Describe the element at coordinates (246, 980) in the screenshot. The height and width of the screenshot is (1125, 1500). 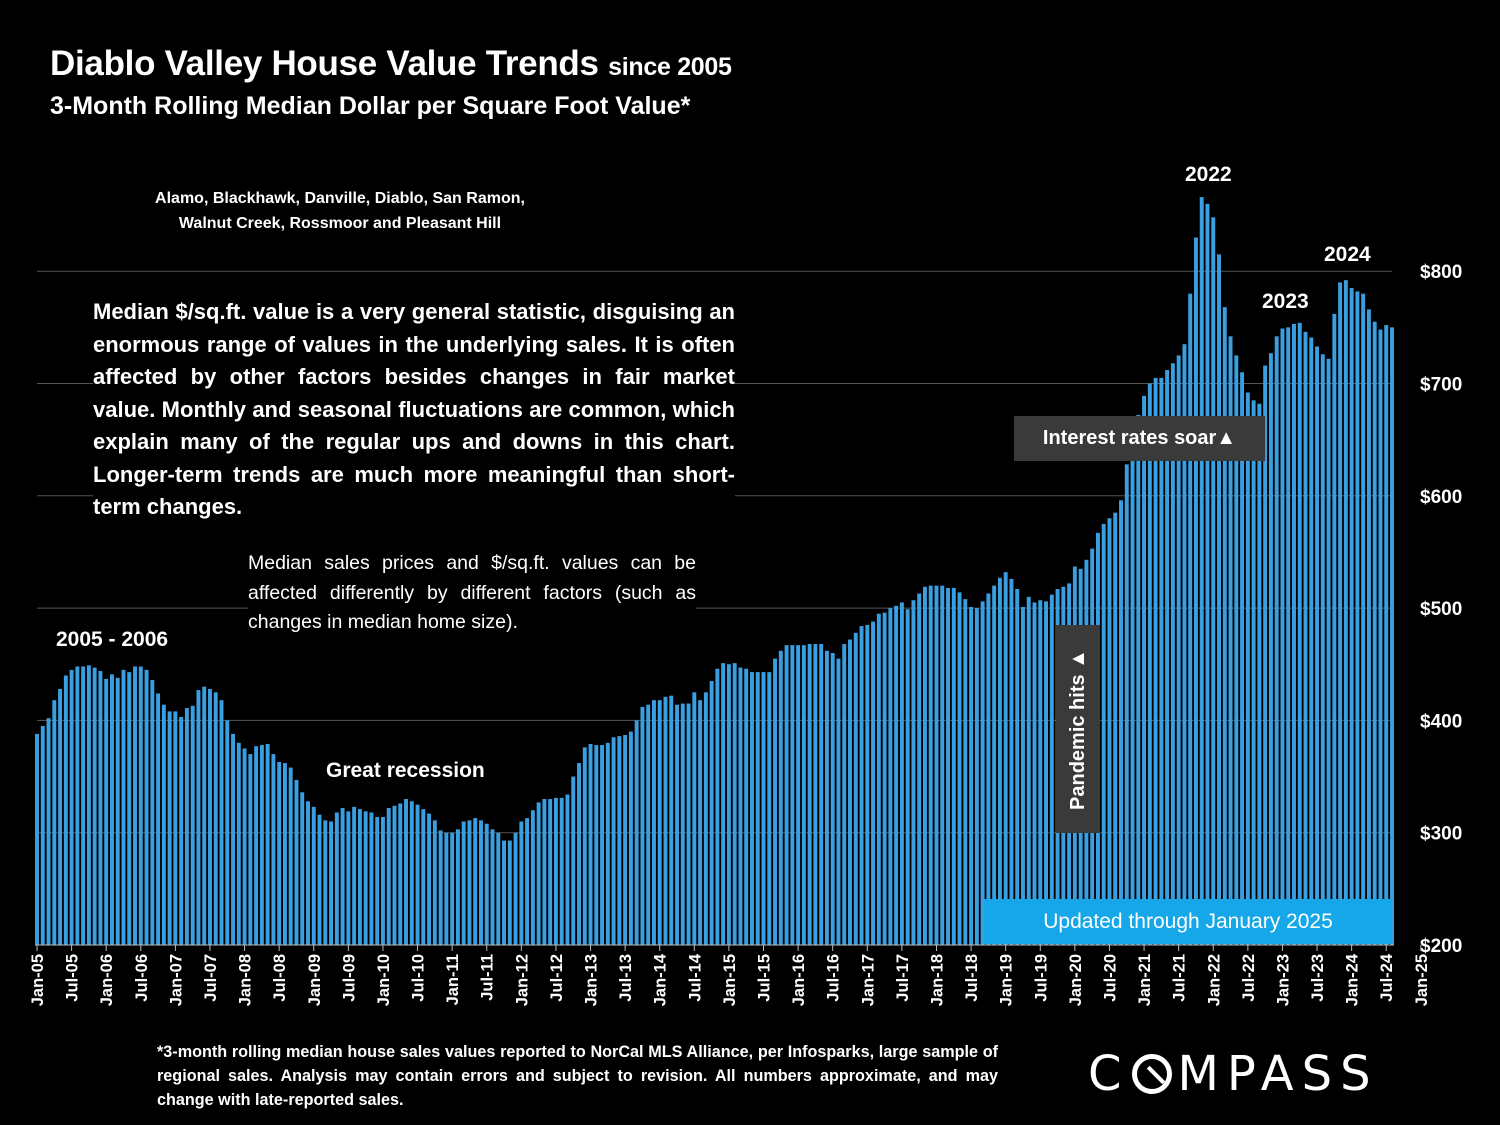
I see `x-tick-label: Jan-08` at that location.